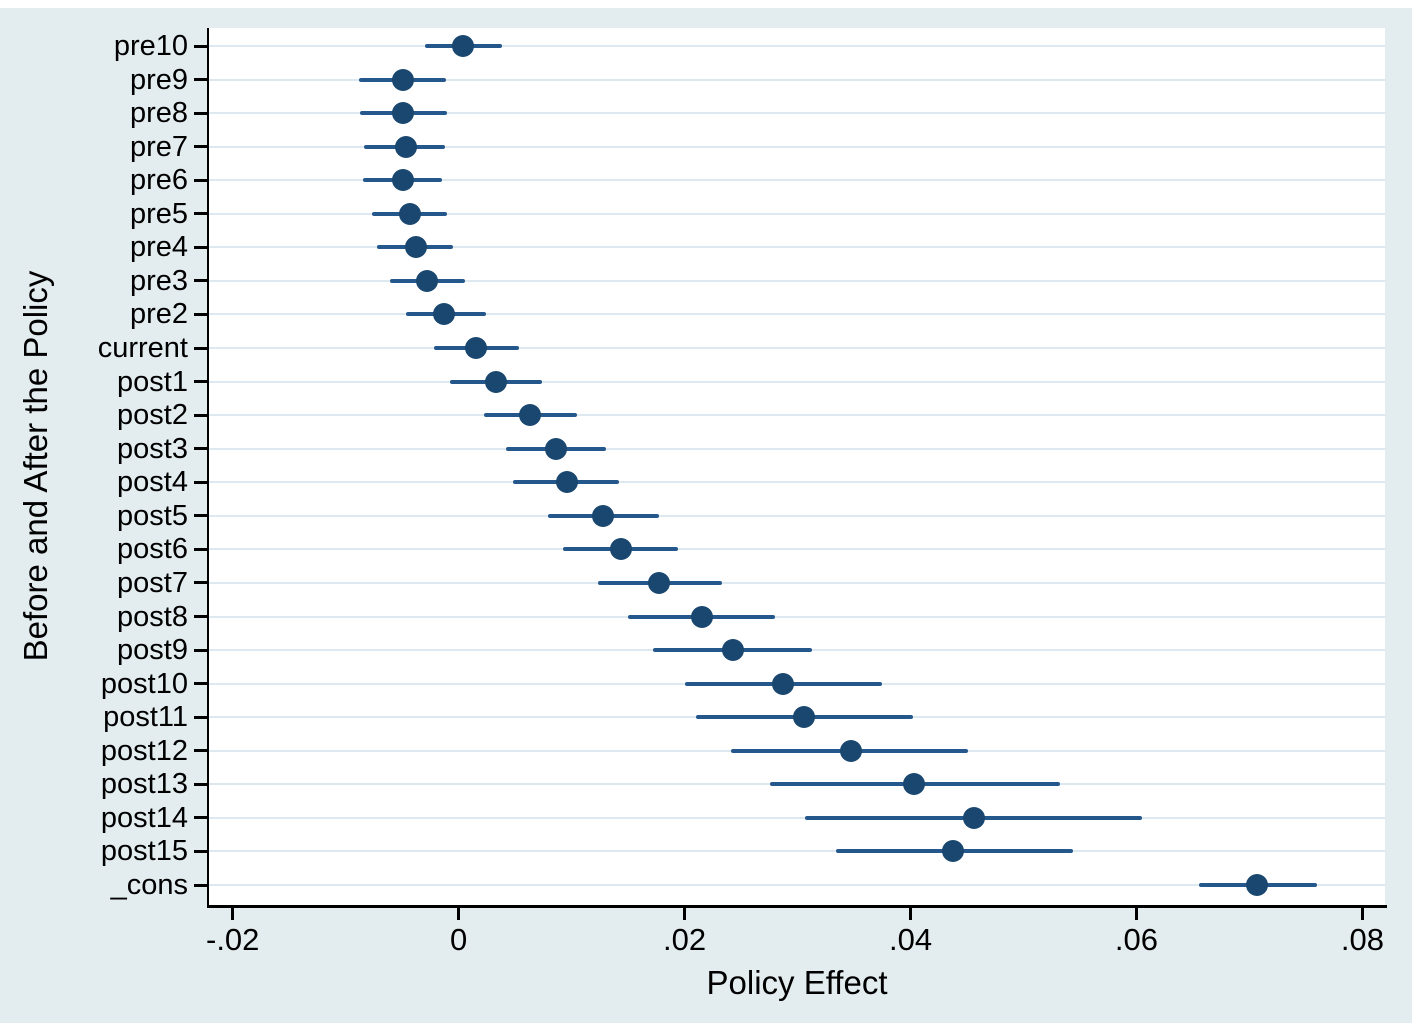 The height and width of the screenshot is (1023, 1417). I want to click on x-axis-title: Policy Effect, so click(797, 982).